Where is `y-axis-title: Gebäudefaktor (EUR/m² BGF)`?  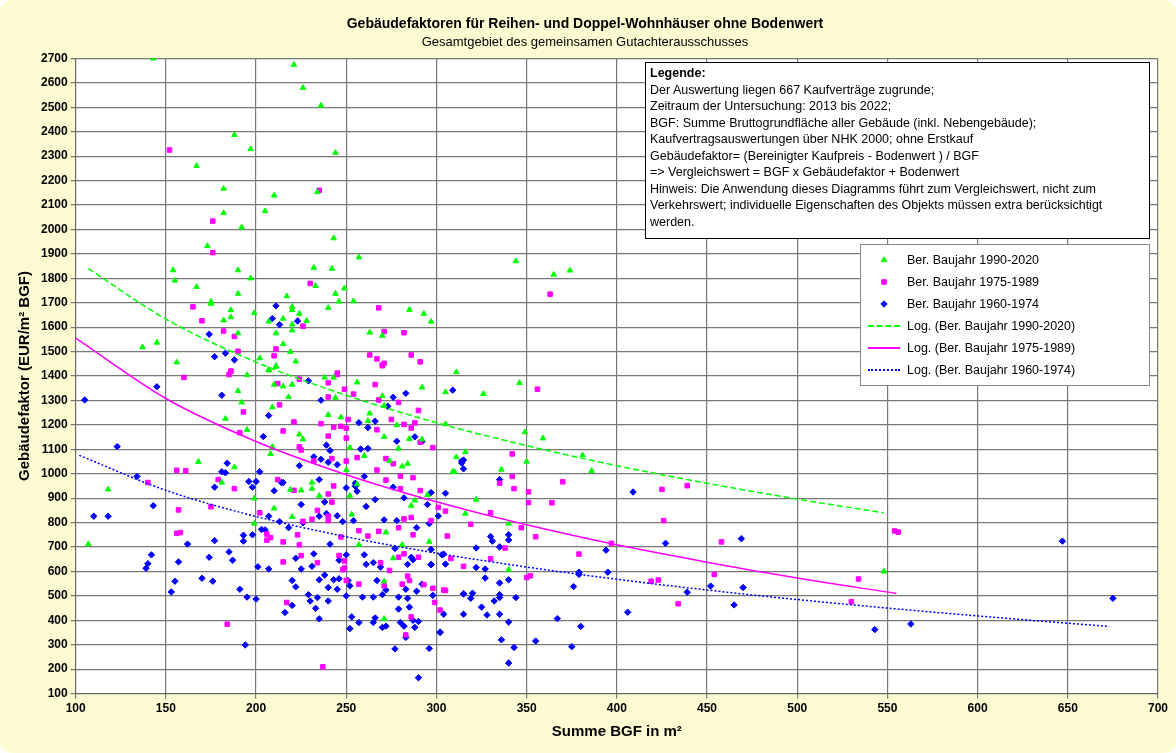 y-axis-title: Gebäudefaktor (EUR/m² BGF) is located at coordinates (24, 376).